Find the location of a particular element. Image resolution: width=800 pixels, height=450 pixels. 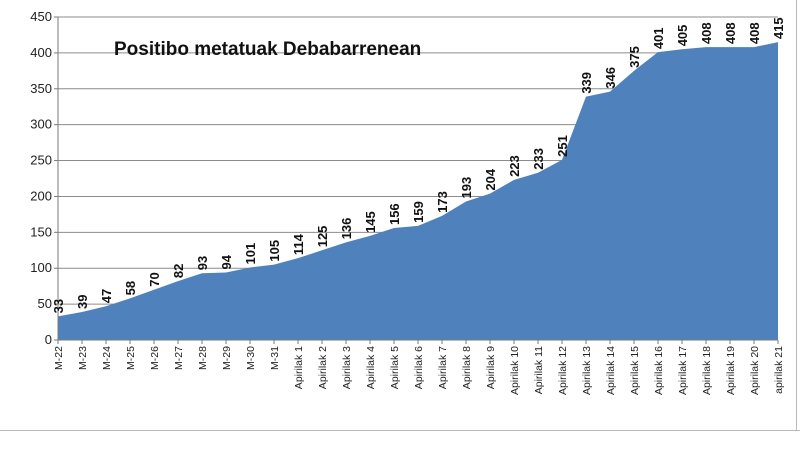

x-tick-label: Apirilak 2 is located at coordinates (323, 367).